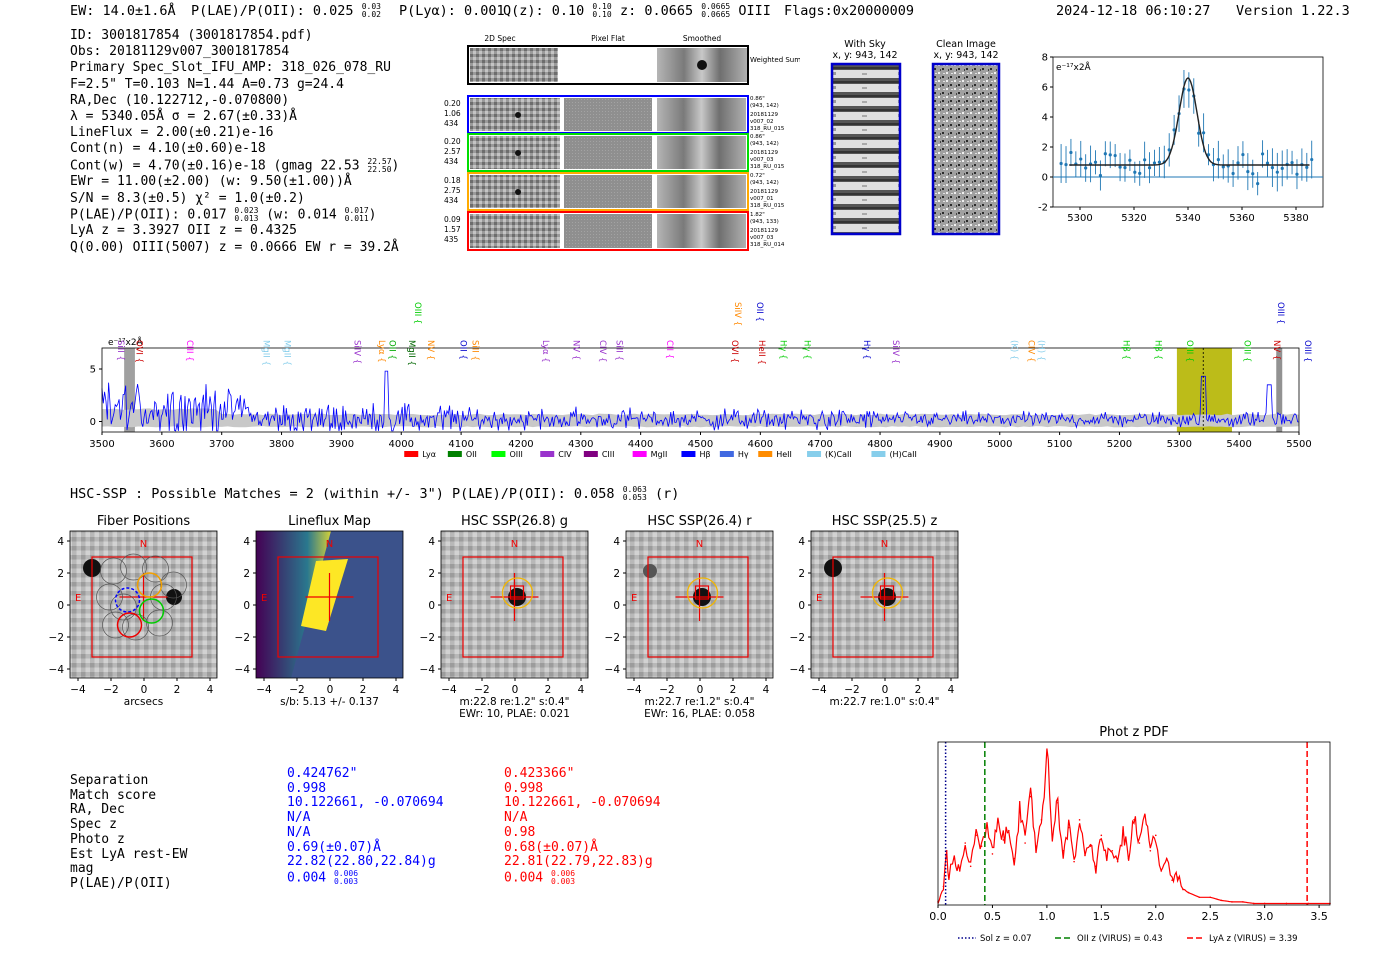  Describe the element at coordinates (1043, 208) in the screenshot. I see `zoom-ytick-label: -2` at that location.